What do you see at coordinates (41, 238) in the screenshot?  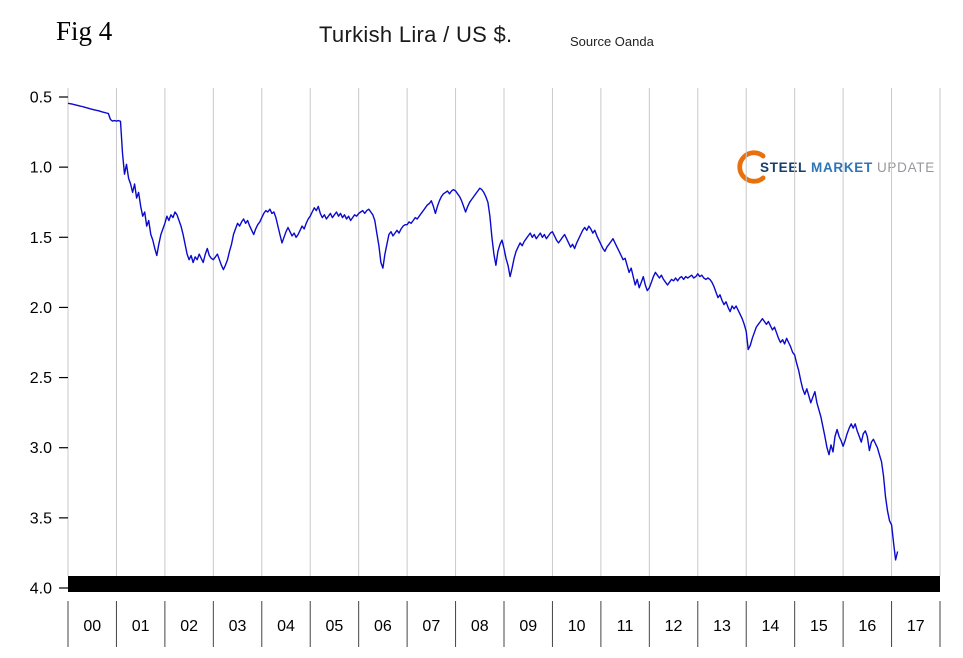 I see `y-axis-label: 1.5` at bounding box center [41, 238].